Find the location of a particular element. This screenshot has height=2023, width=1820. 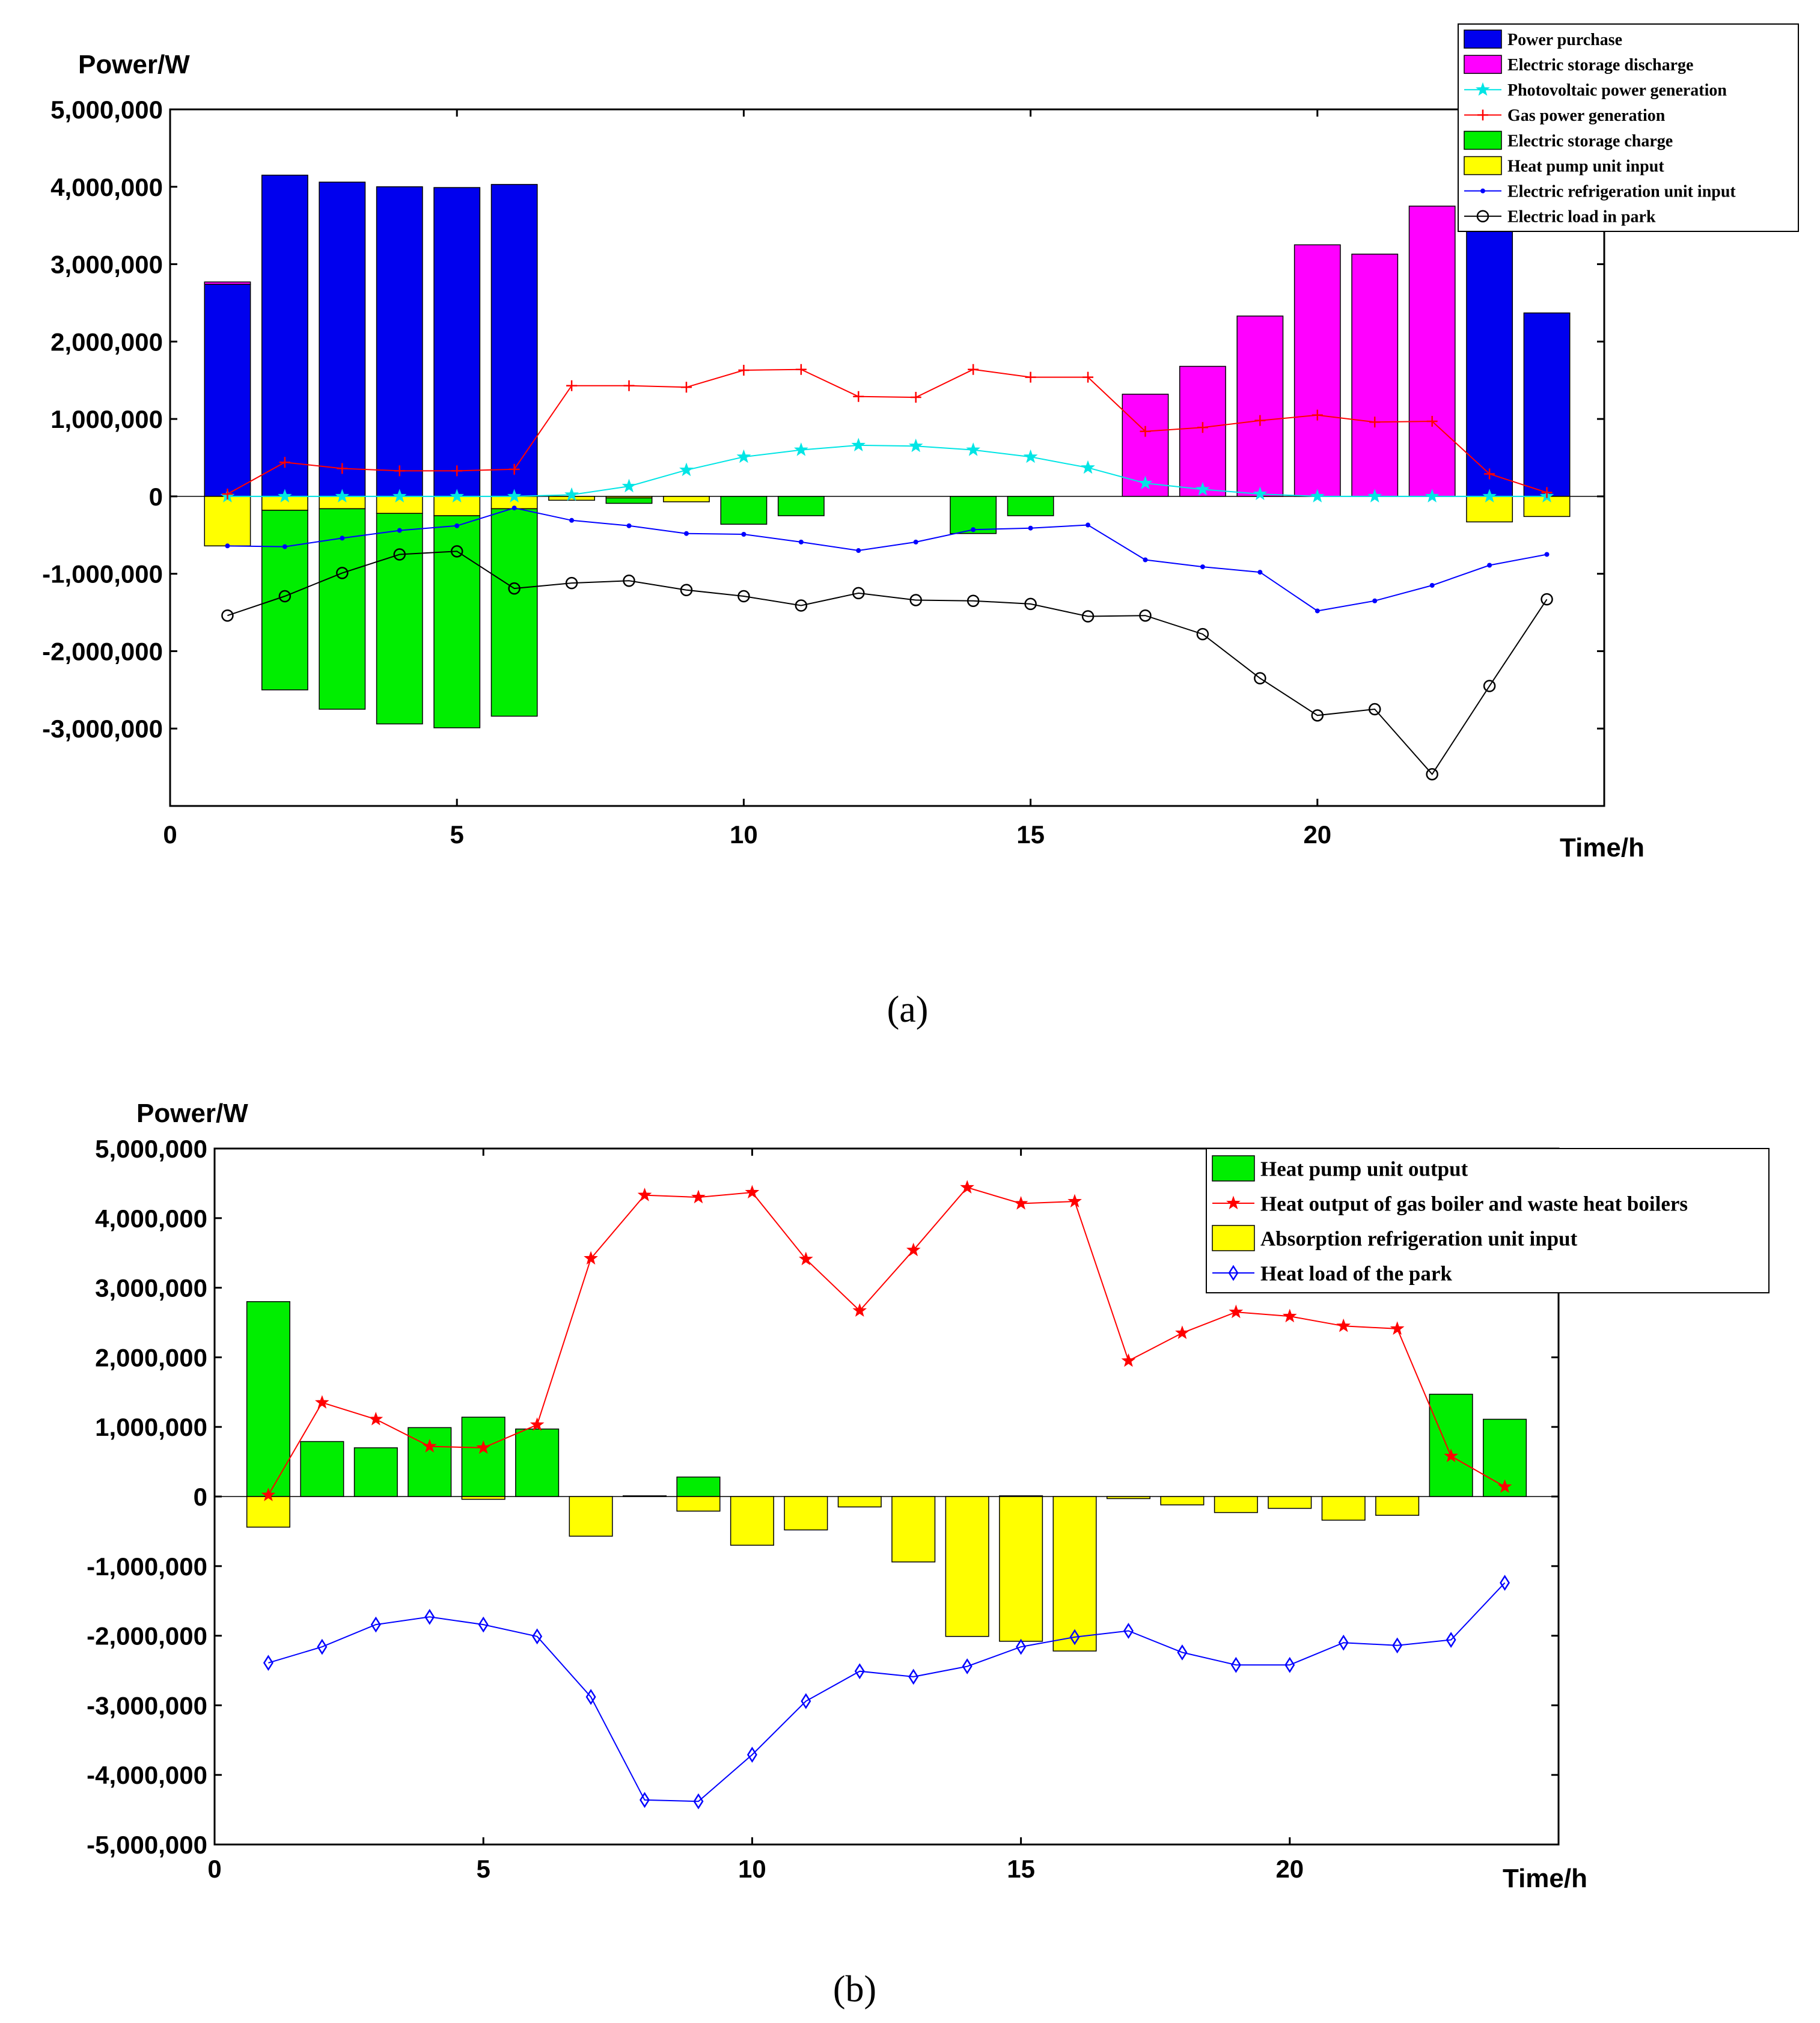

panel-a-x-axis-label: Time/h is located at coordinates (1602, 848).